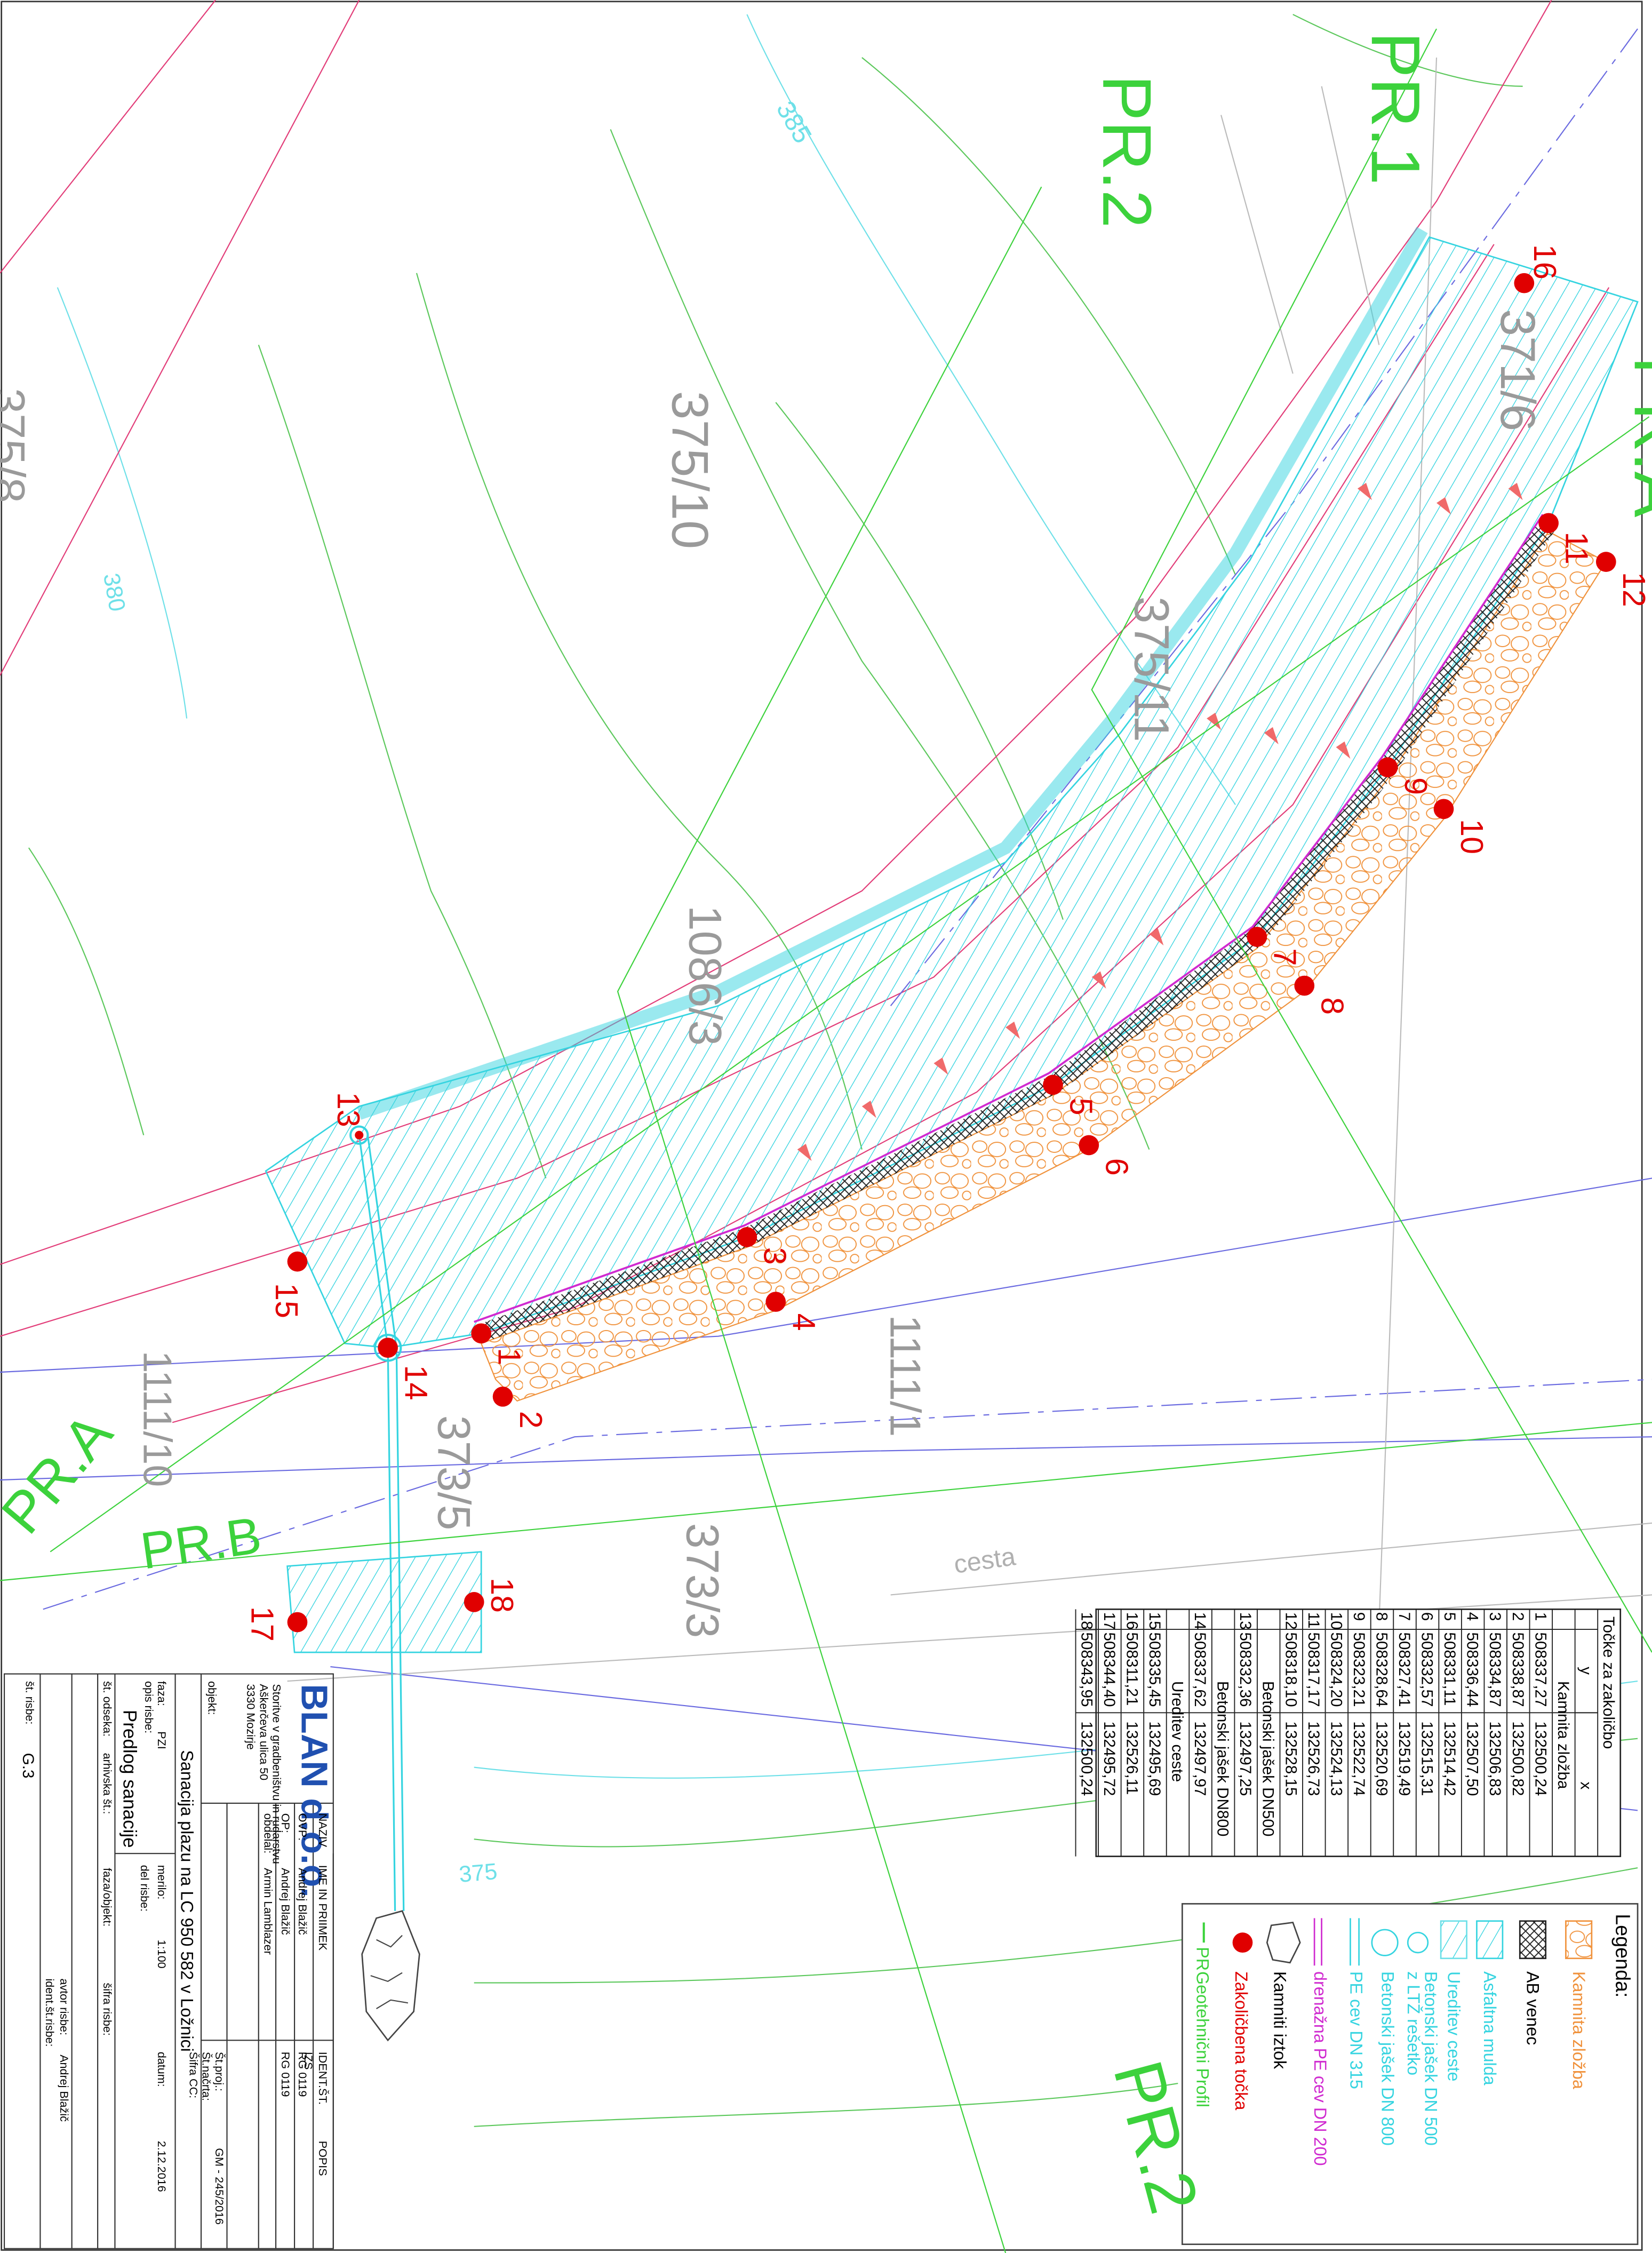 This screenshot has width=1652, height=2253. Describe the element at coordinates (1608, 1683) in the screenshot. I see `table-title: Točke za zakoličbo` at that location.